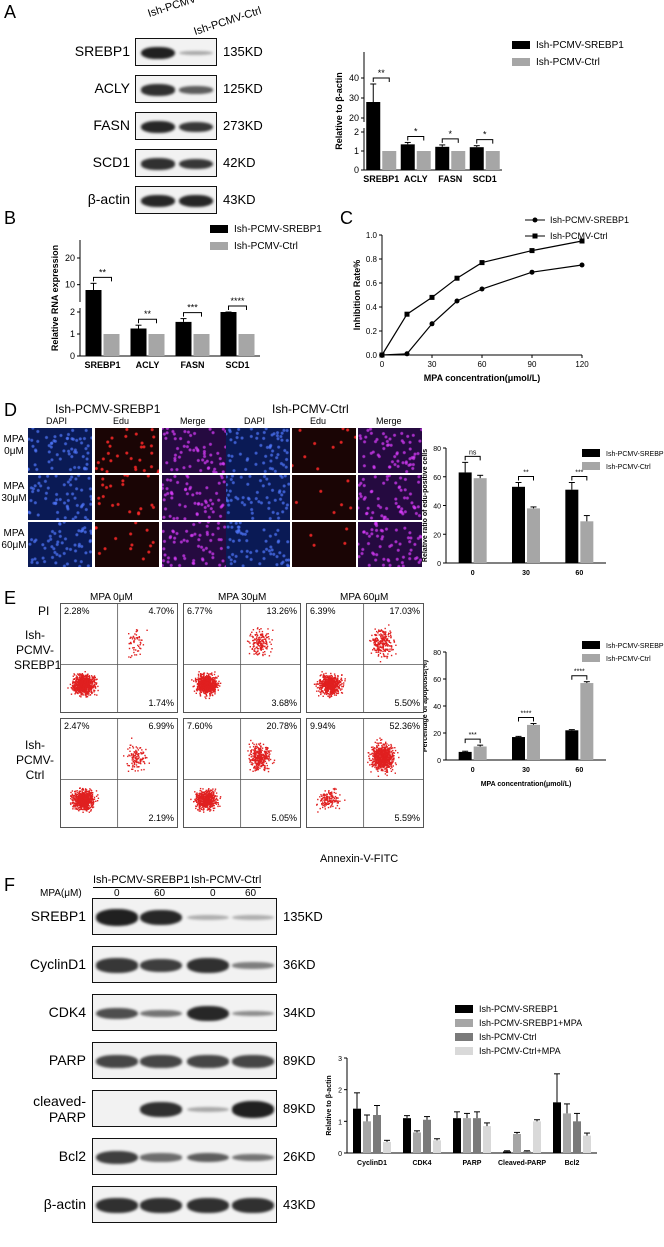 This screenshot has height=1247, width=664. Describe the element at coordinates (67, 1059) in the screenshot. I see `blot-row-label: PARP` at that location.